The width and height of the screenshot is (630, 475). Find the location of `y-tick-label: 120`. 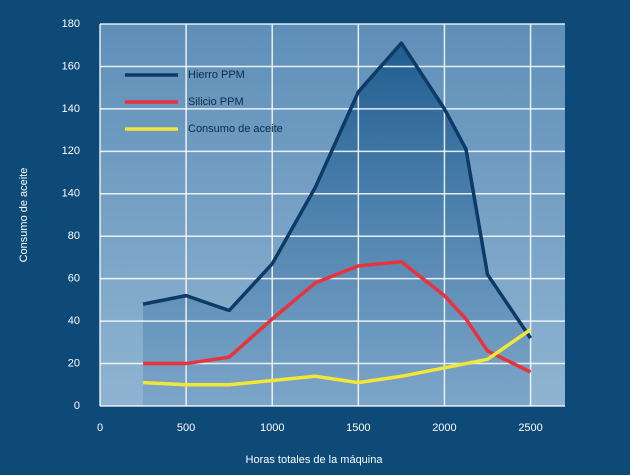

y-tick-label: 120 is located at coordinates (71, 151).